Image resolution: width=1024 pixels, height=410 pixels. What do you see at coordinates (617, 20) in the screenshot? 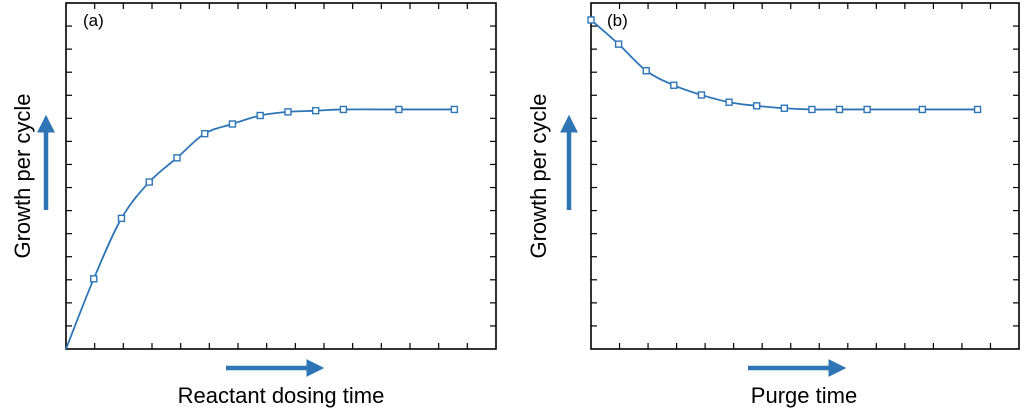
I see `panel-b-label: (b)` at bounding box center [617, 20].